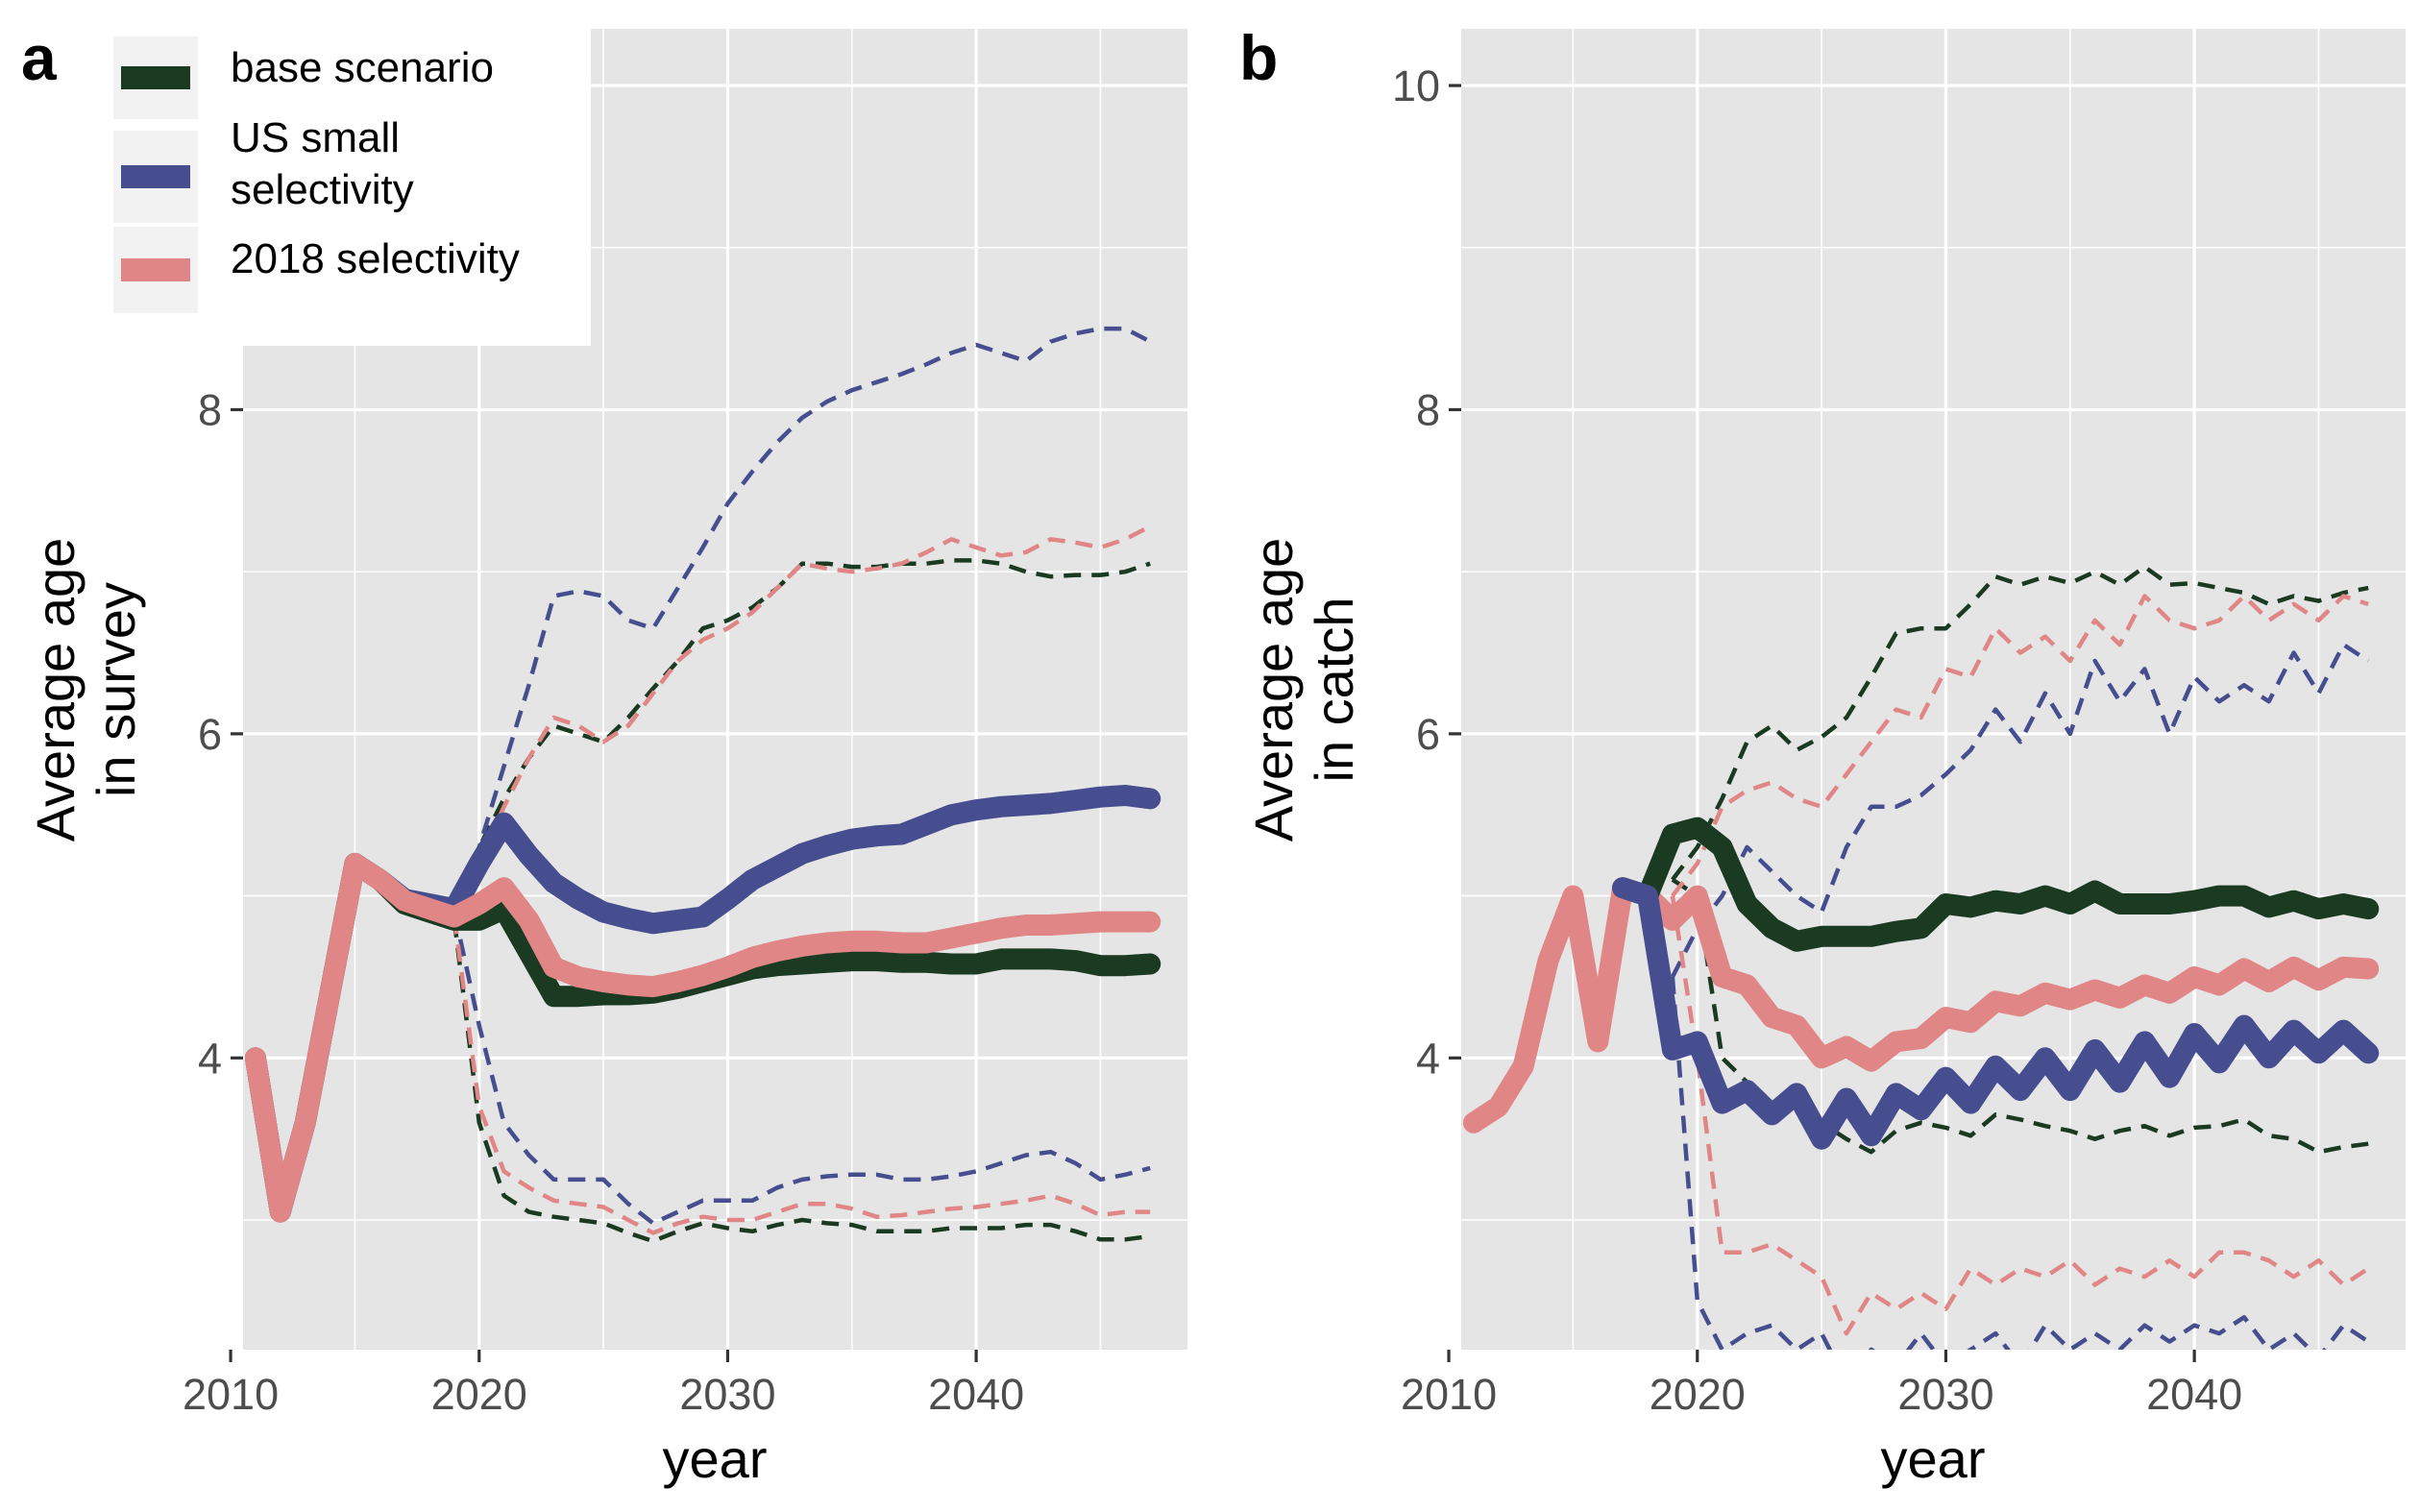  I want to click on panel-a-median-lines, so click(703, 1004).